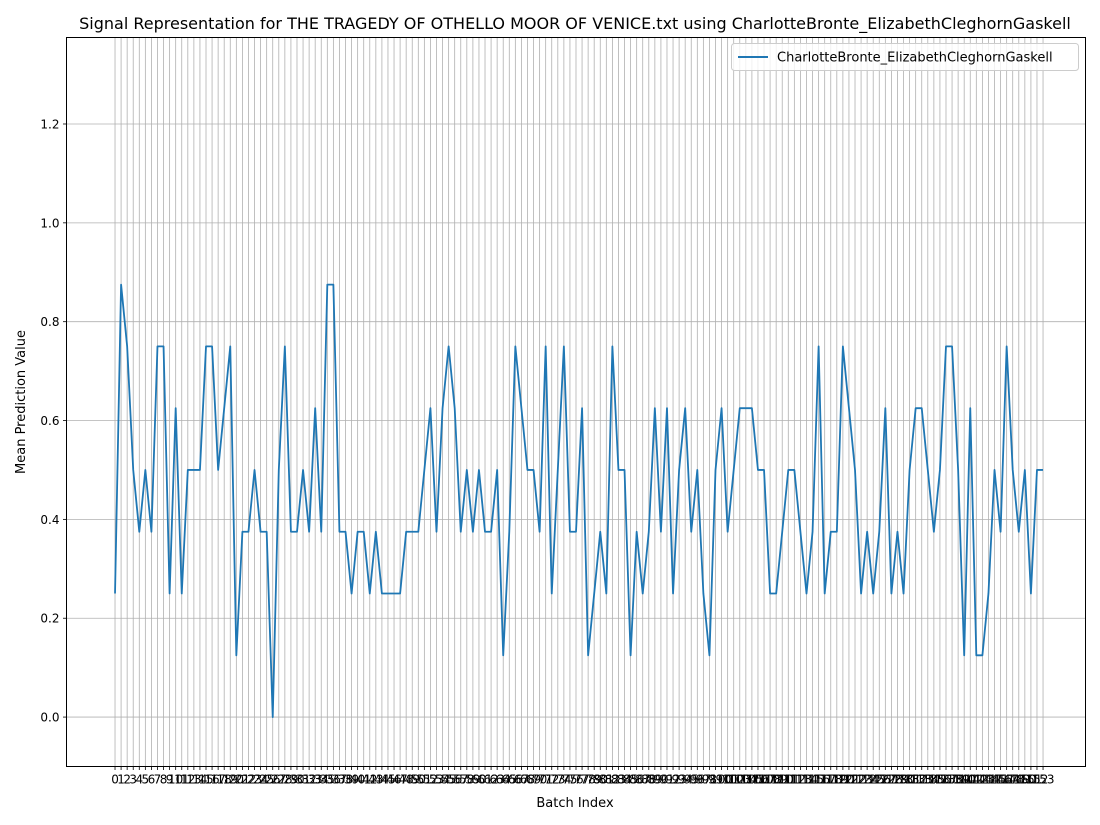 The width and height of the screenshot is (1100, 825). What do you see at coordinates (490, 780) in the screenshot?
I see `x-tick-label: 62` at bounding box center [490, 780].